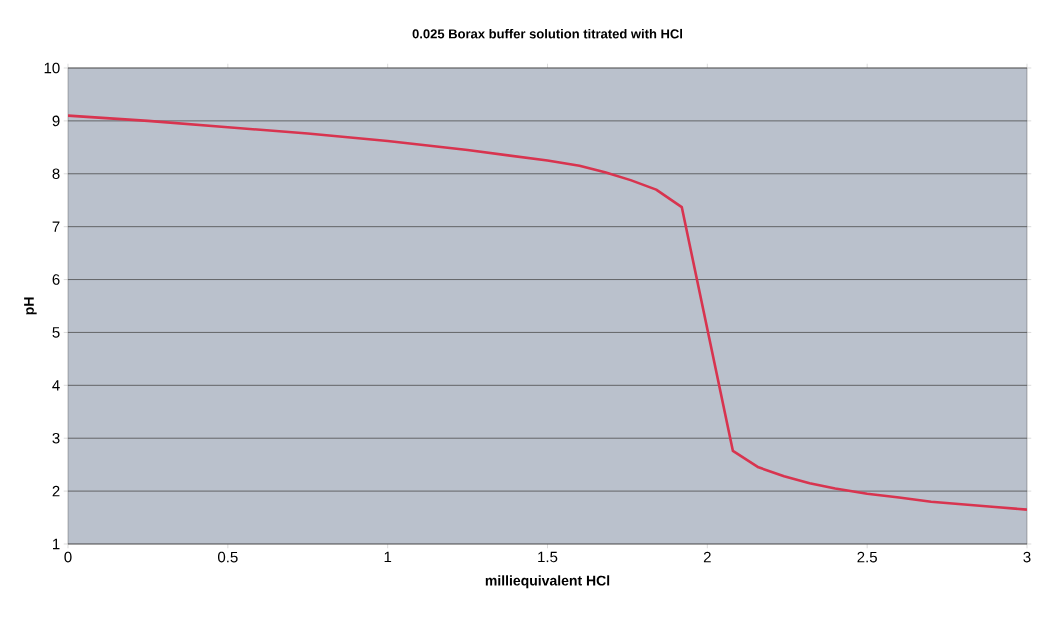 The image size is (1037, 621). What do you see at coordinates (707, 557) in the screenshot?
I see `x-tick-label: 2` at bounding box center [707, 557].